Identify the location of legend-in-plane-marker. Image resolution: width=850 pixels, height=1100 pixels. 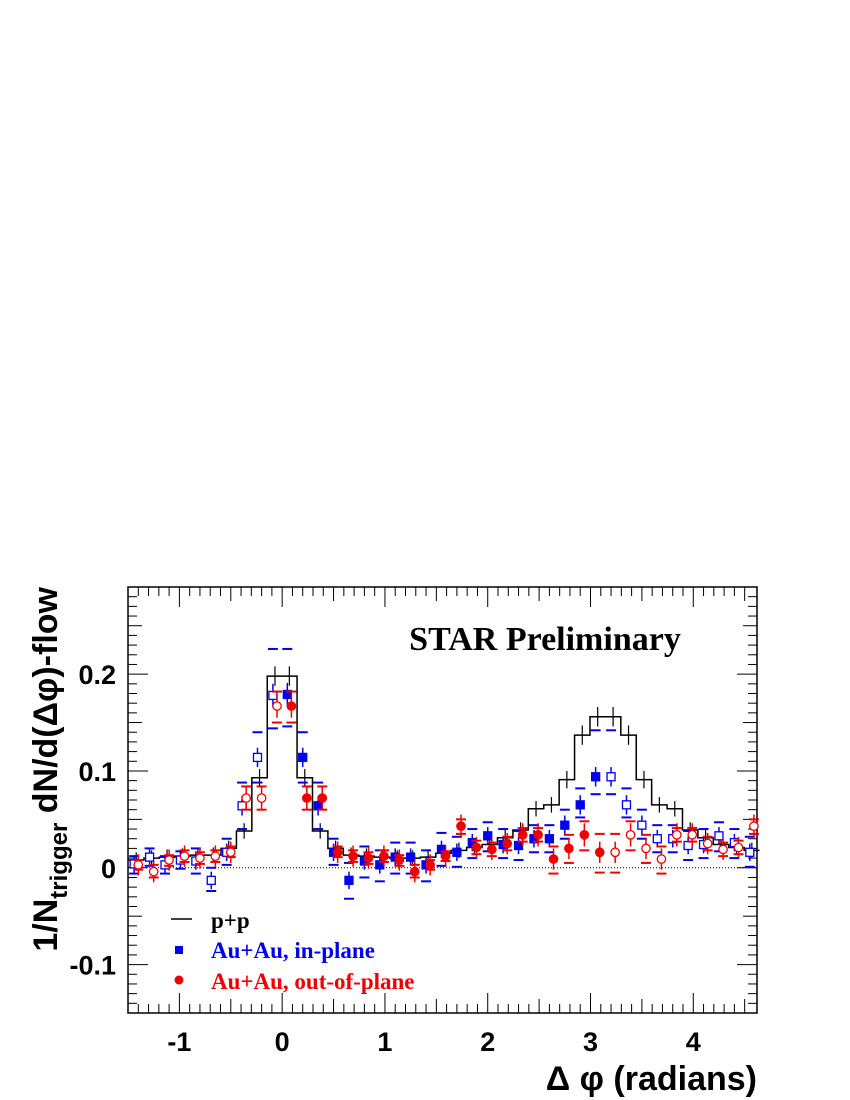
(179, 950).